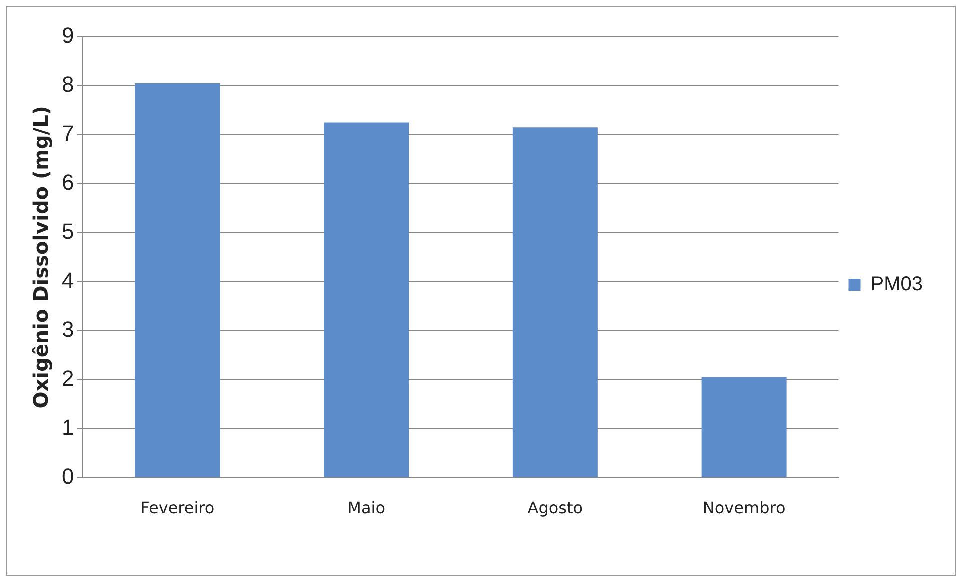 The height and width of the screenshot is (585, 964). What do you see at coordinates (68, 85) in the screenshot?
I see `y-tick-label: 8` at bounding box center [68, 85].